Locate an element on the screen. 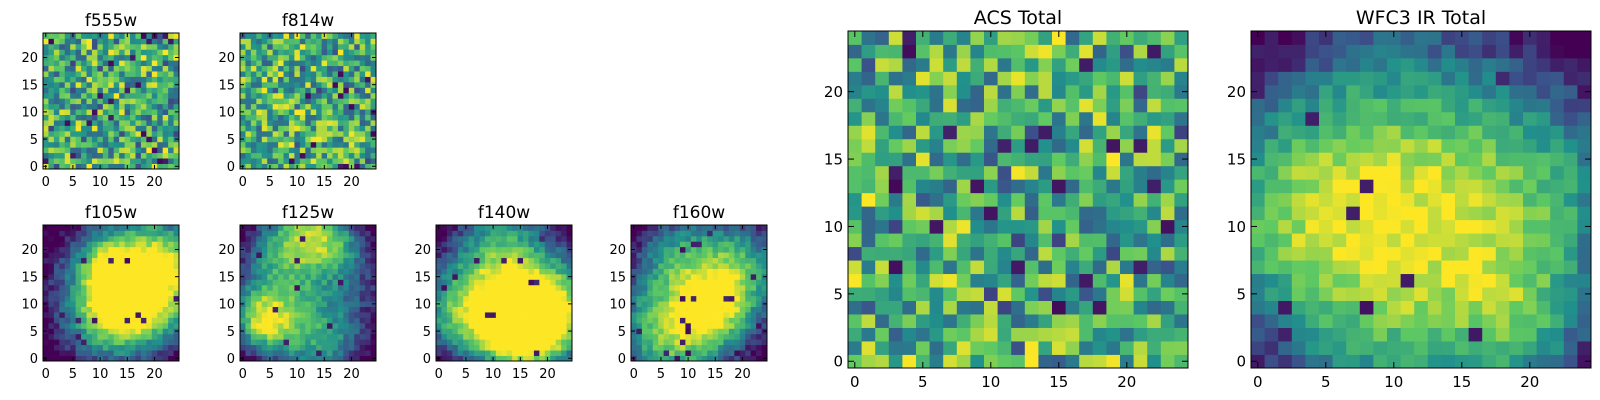 This screenshot has height=400, width=1600. f555w-xtick-label: 0 is located at coordinates (46, 182).